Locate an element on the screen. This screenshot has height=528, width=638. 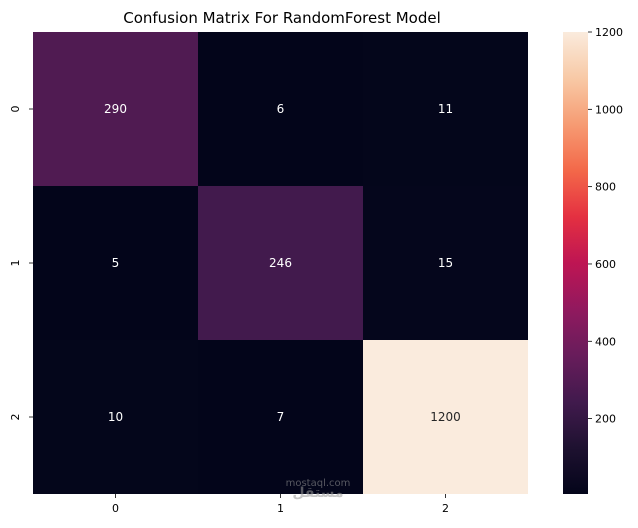
colorbar-tick-label: 400 is located at coordinates (605, 341).